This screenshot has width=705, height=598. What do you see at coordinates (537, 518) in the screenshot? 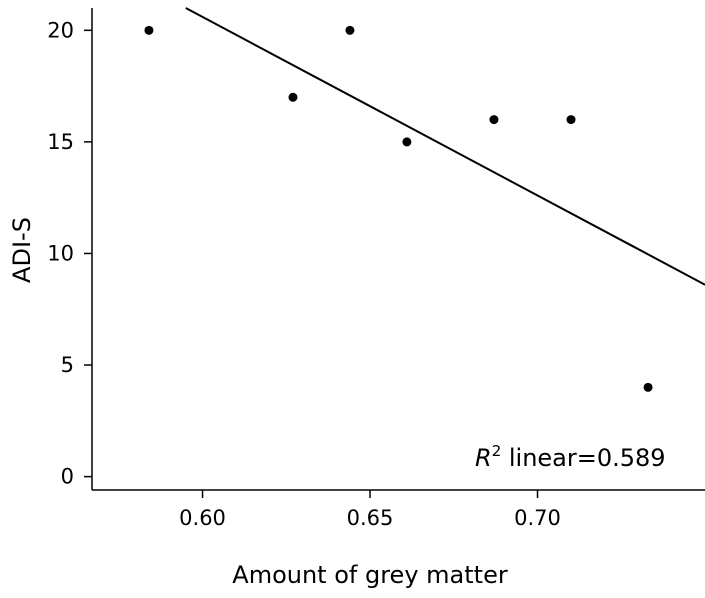
I see `x-tick-label: 0.70` at bounding box center [537, 518].